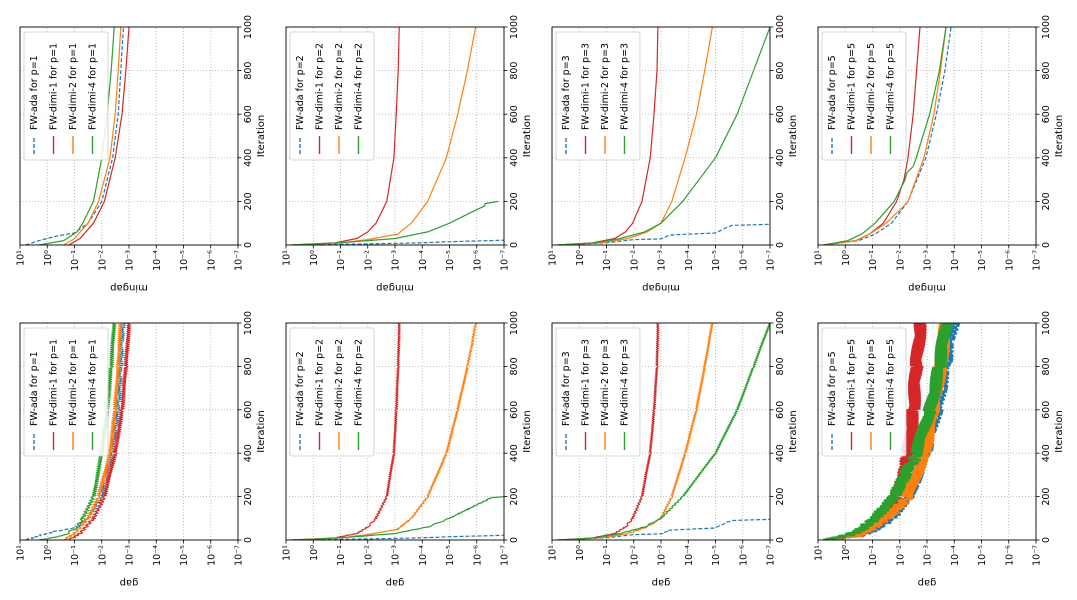 The width and height of the screenshot is (1077, 600). Describe the element at coordinates (832, 92) in the screenshot. I see `legend-label: FW-ada for p=5` at that location.